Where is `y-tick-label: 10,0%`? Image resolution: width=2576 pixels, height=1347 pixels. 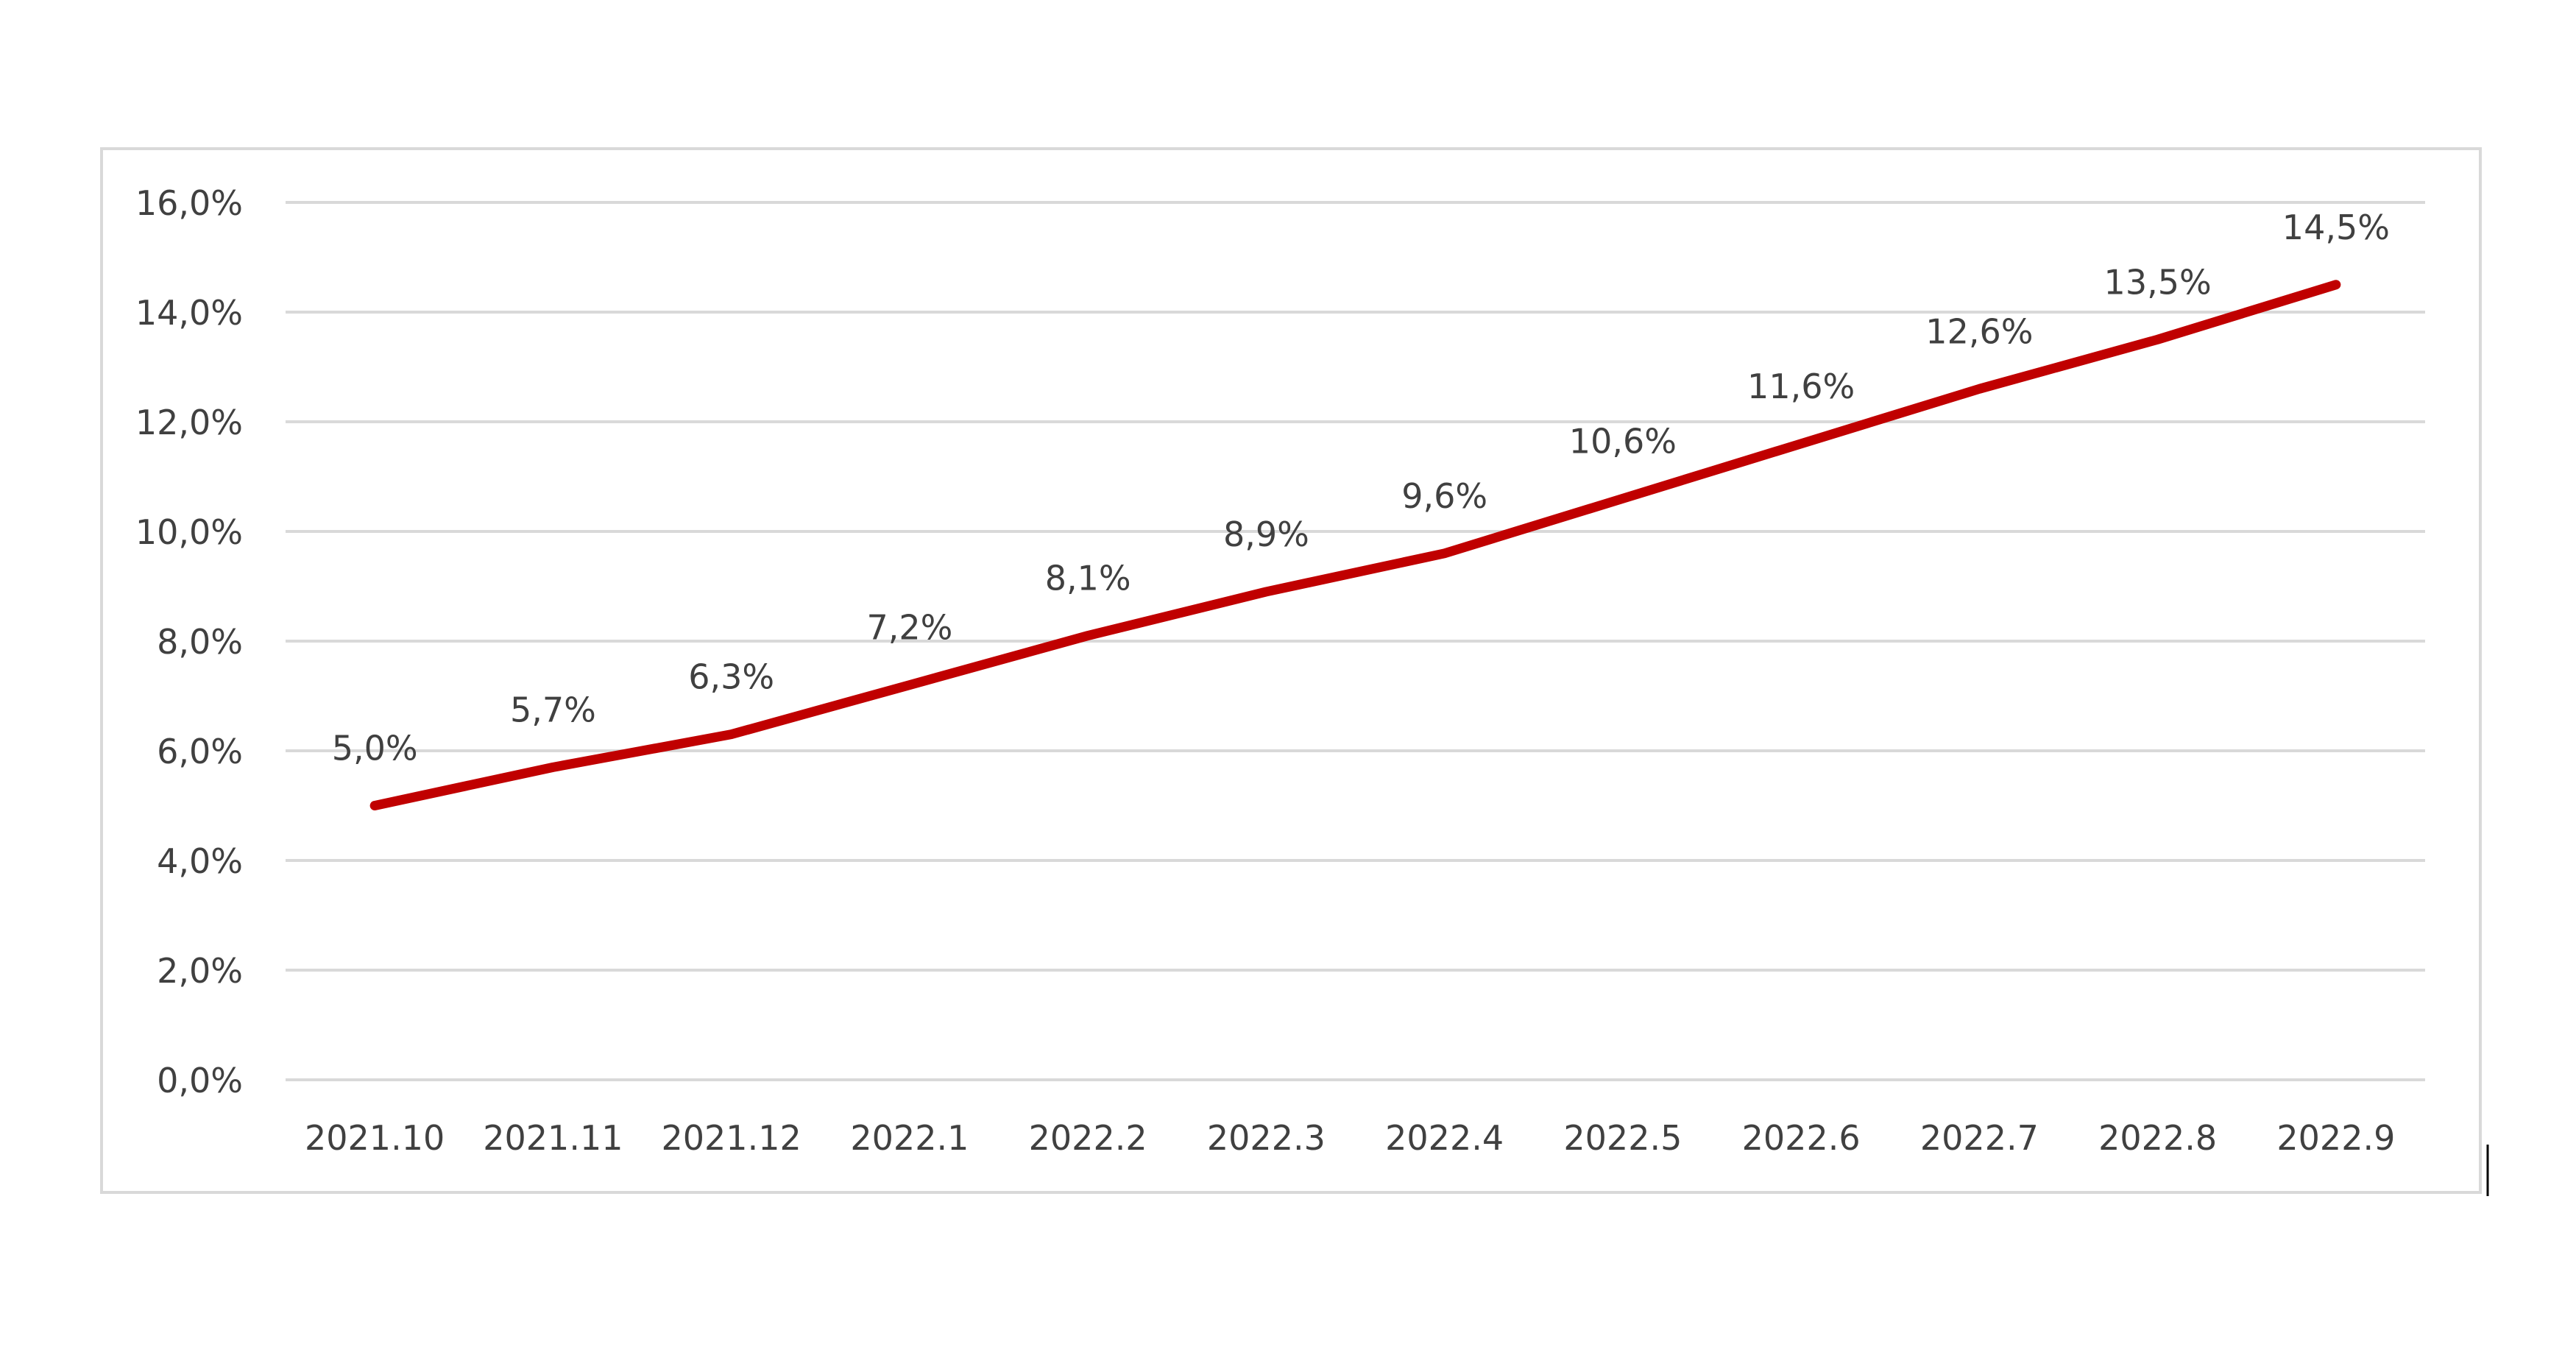
y-tick-label: 10,0% is located at coordinates (189, 532).